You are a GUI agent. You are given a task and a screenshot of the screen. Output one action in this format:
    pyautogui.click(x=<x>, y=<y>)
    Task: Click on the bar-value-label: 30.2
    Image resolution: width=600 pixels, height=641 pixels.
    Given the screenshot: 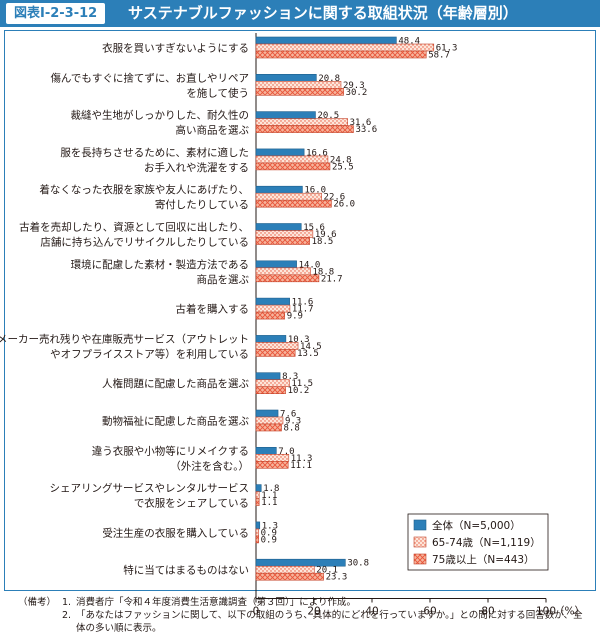 What is the action you would take?
    pyautogui.click(x=357, y=93)
    